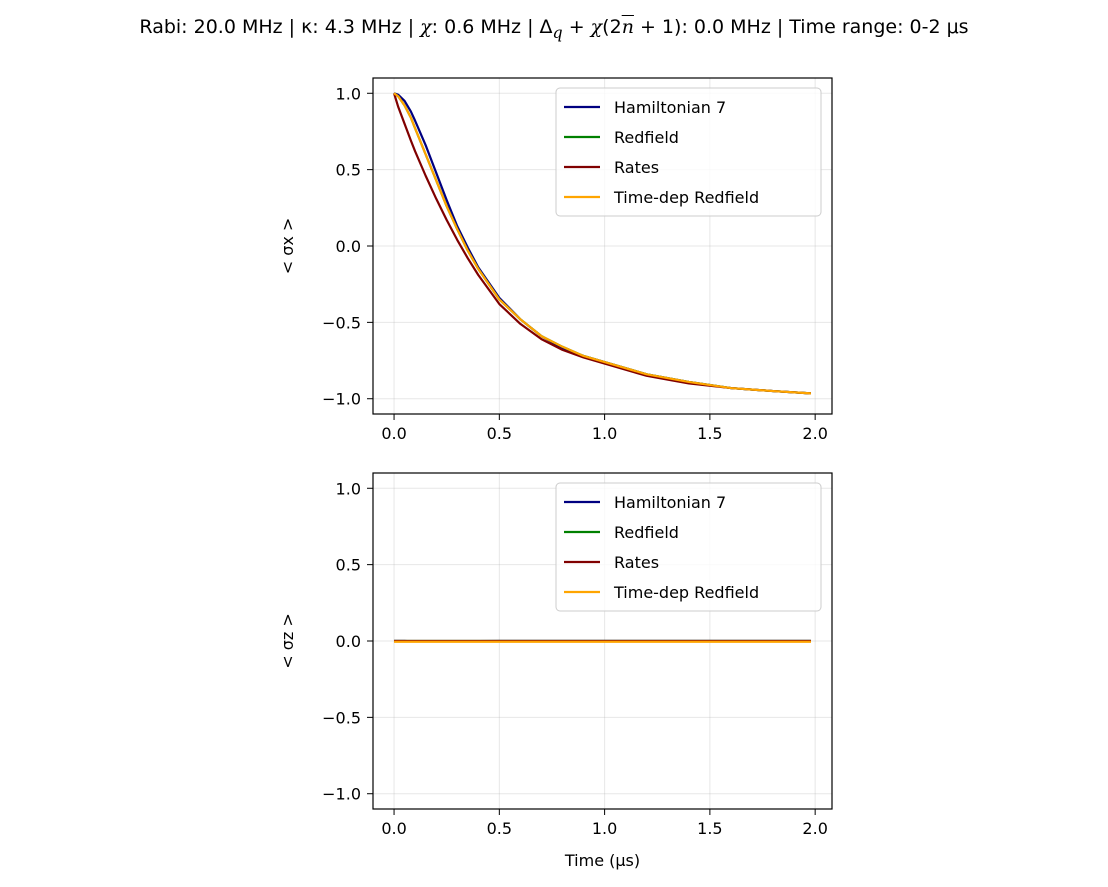  I want to click on title-delta-expression: Δq + χ(2n + 1), so click(610, 29).